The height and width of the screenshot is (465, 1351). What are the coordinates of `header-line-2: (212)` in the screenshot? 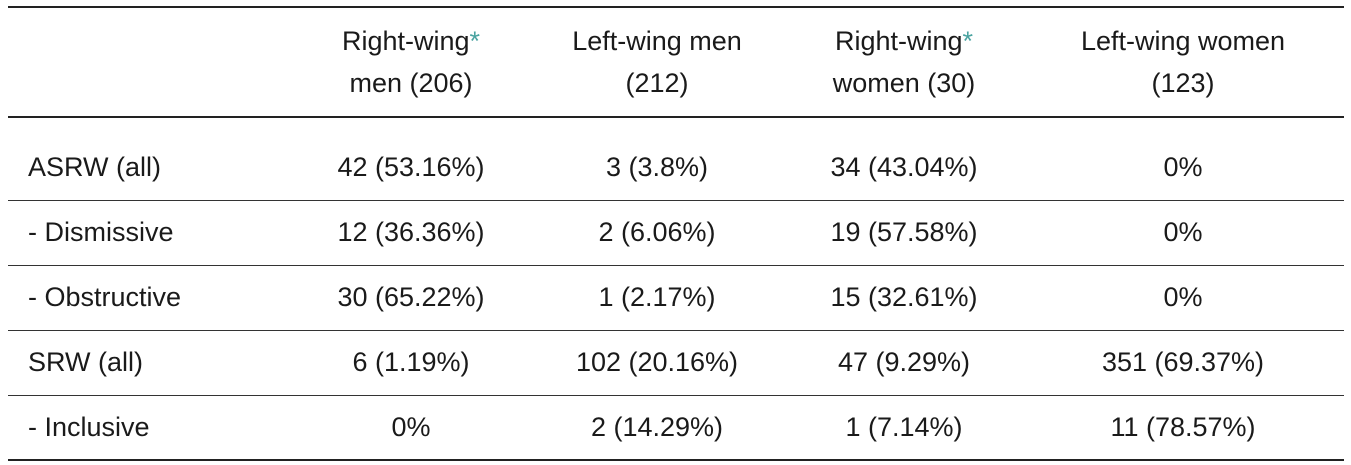 It's located at (657, 83).